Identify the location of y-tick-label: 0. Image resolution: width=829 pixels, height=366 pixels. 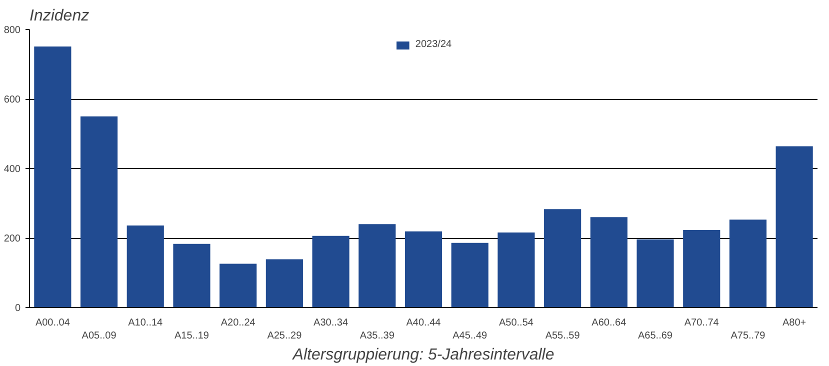
(17, 308).